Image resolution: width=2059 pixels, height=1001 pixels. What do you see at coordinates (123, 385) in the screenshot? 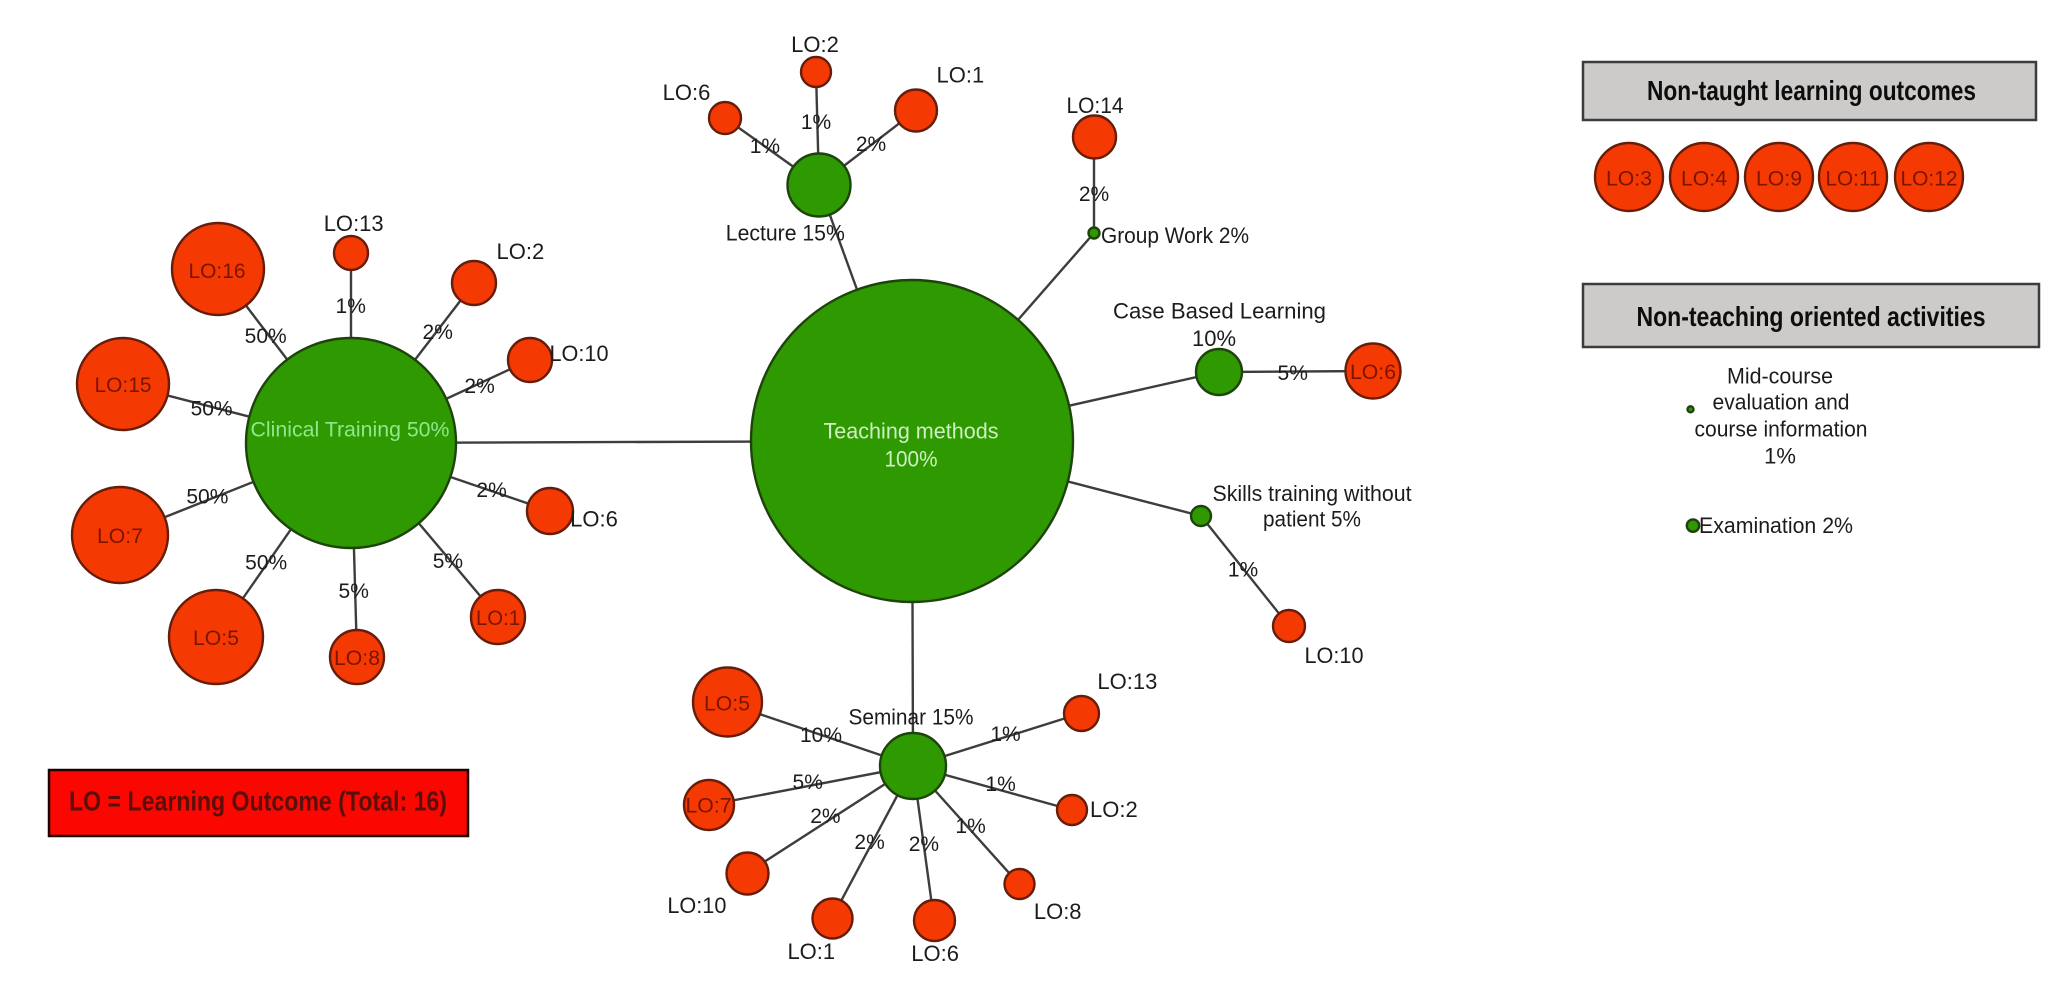
I see `svg-text: LO:15` at bounding box center [123, 385].